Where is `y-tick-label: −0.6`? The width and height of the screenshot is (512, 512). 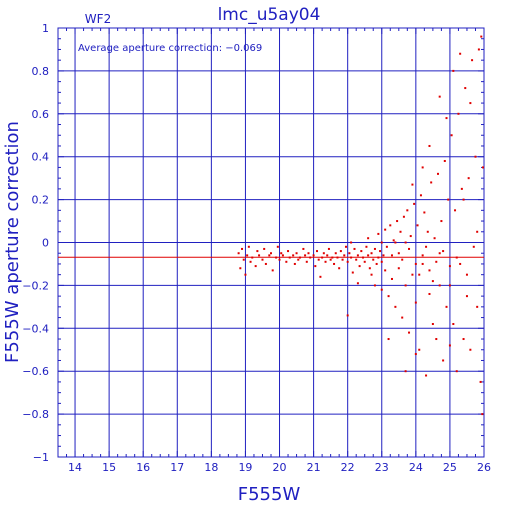 y-tick-label: −0.6 is located at coordinates (35, 371).